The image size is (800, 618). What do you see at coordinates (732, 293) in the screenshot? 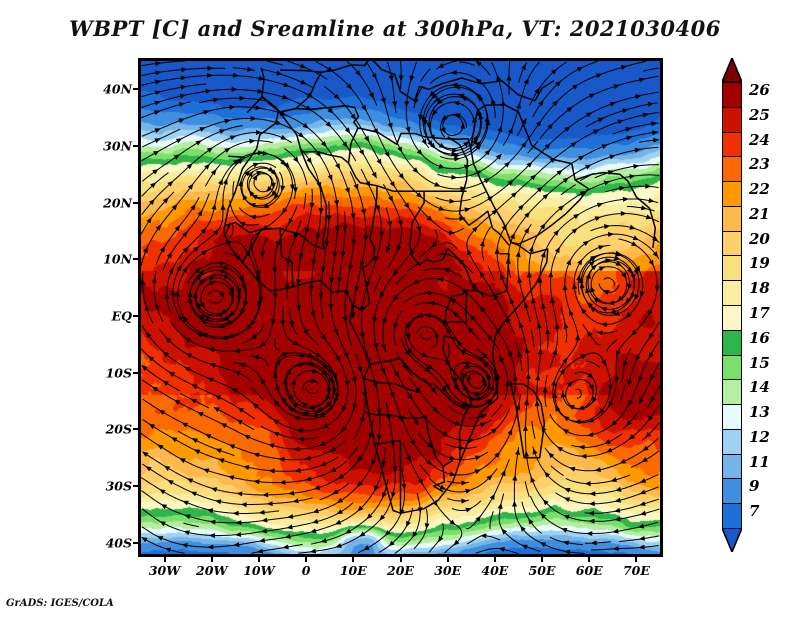
I see `colorbar-swatch` at bounding box center [732, 293].